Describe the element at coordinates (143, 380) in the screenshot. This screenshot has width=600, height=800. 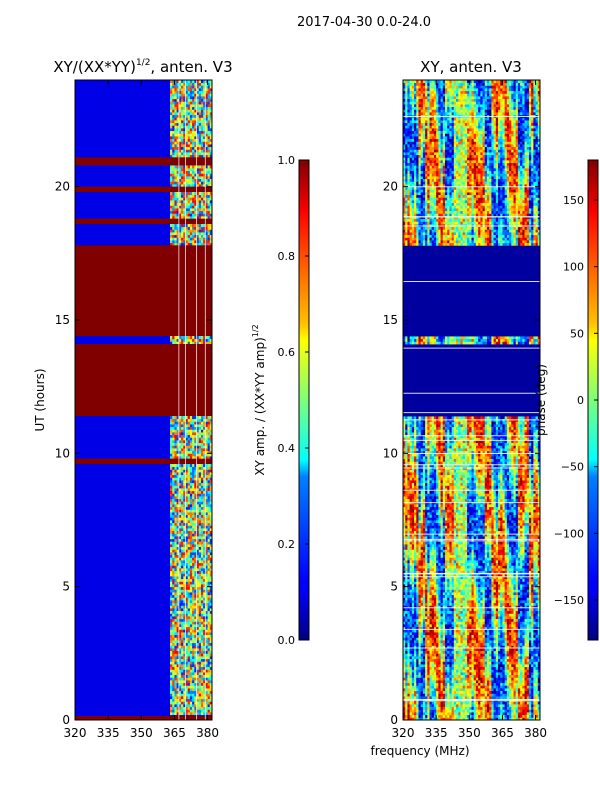
I see `amplitude-saturated-band` at that location.